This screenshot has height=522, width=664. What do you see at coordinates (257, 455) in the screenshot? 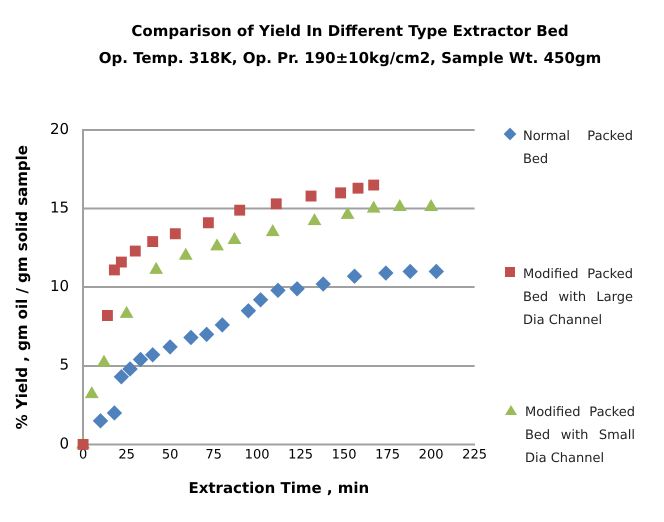
I see `x-tick-label: 100` at bounding box center [257, 455].